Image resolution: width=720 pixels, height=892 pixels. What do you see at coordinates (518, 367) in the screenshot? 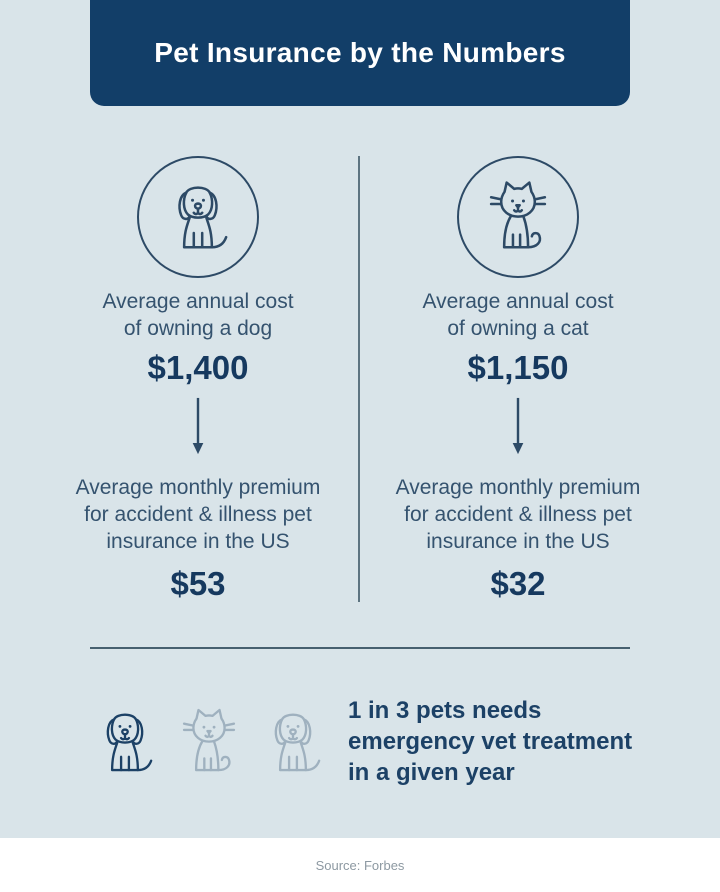
I see `annual-cost-value: $1,150` at bounding box center [518, 367].